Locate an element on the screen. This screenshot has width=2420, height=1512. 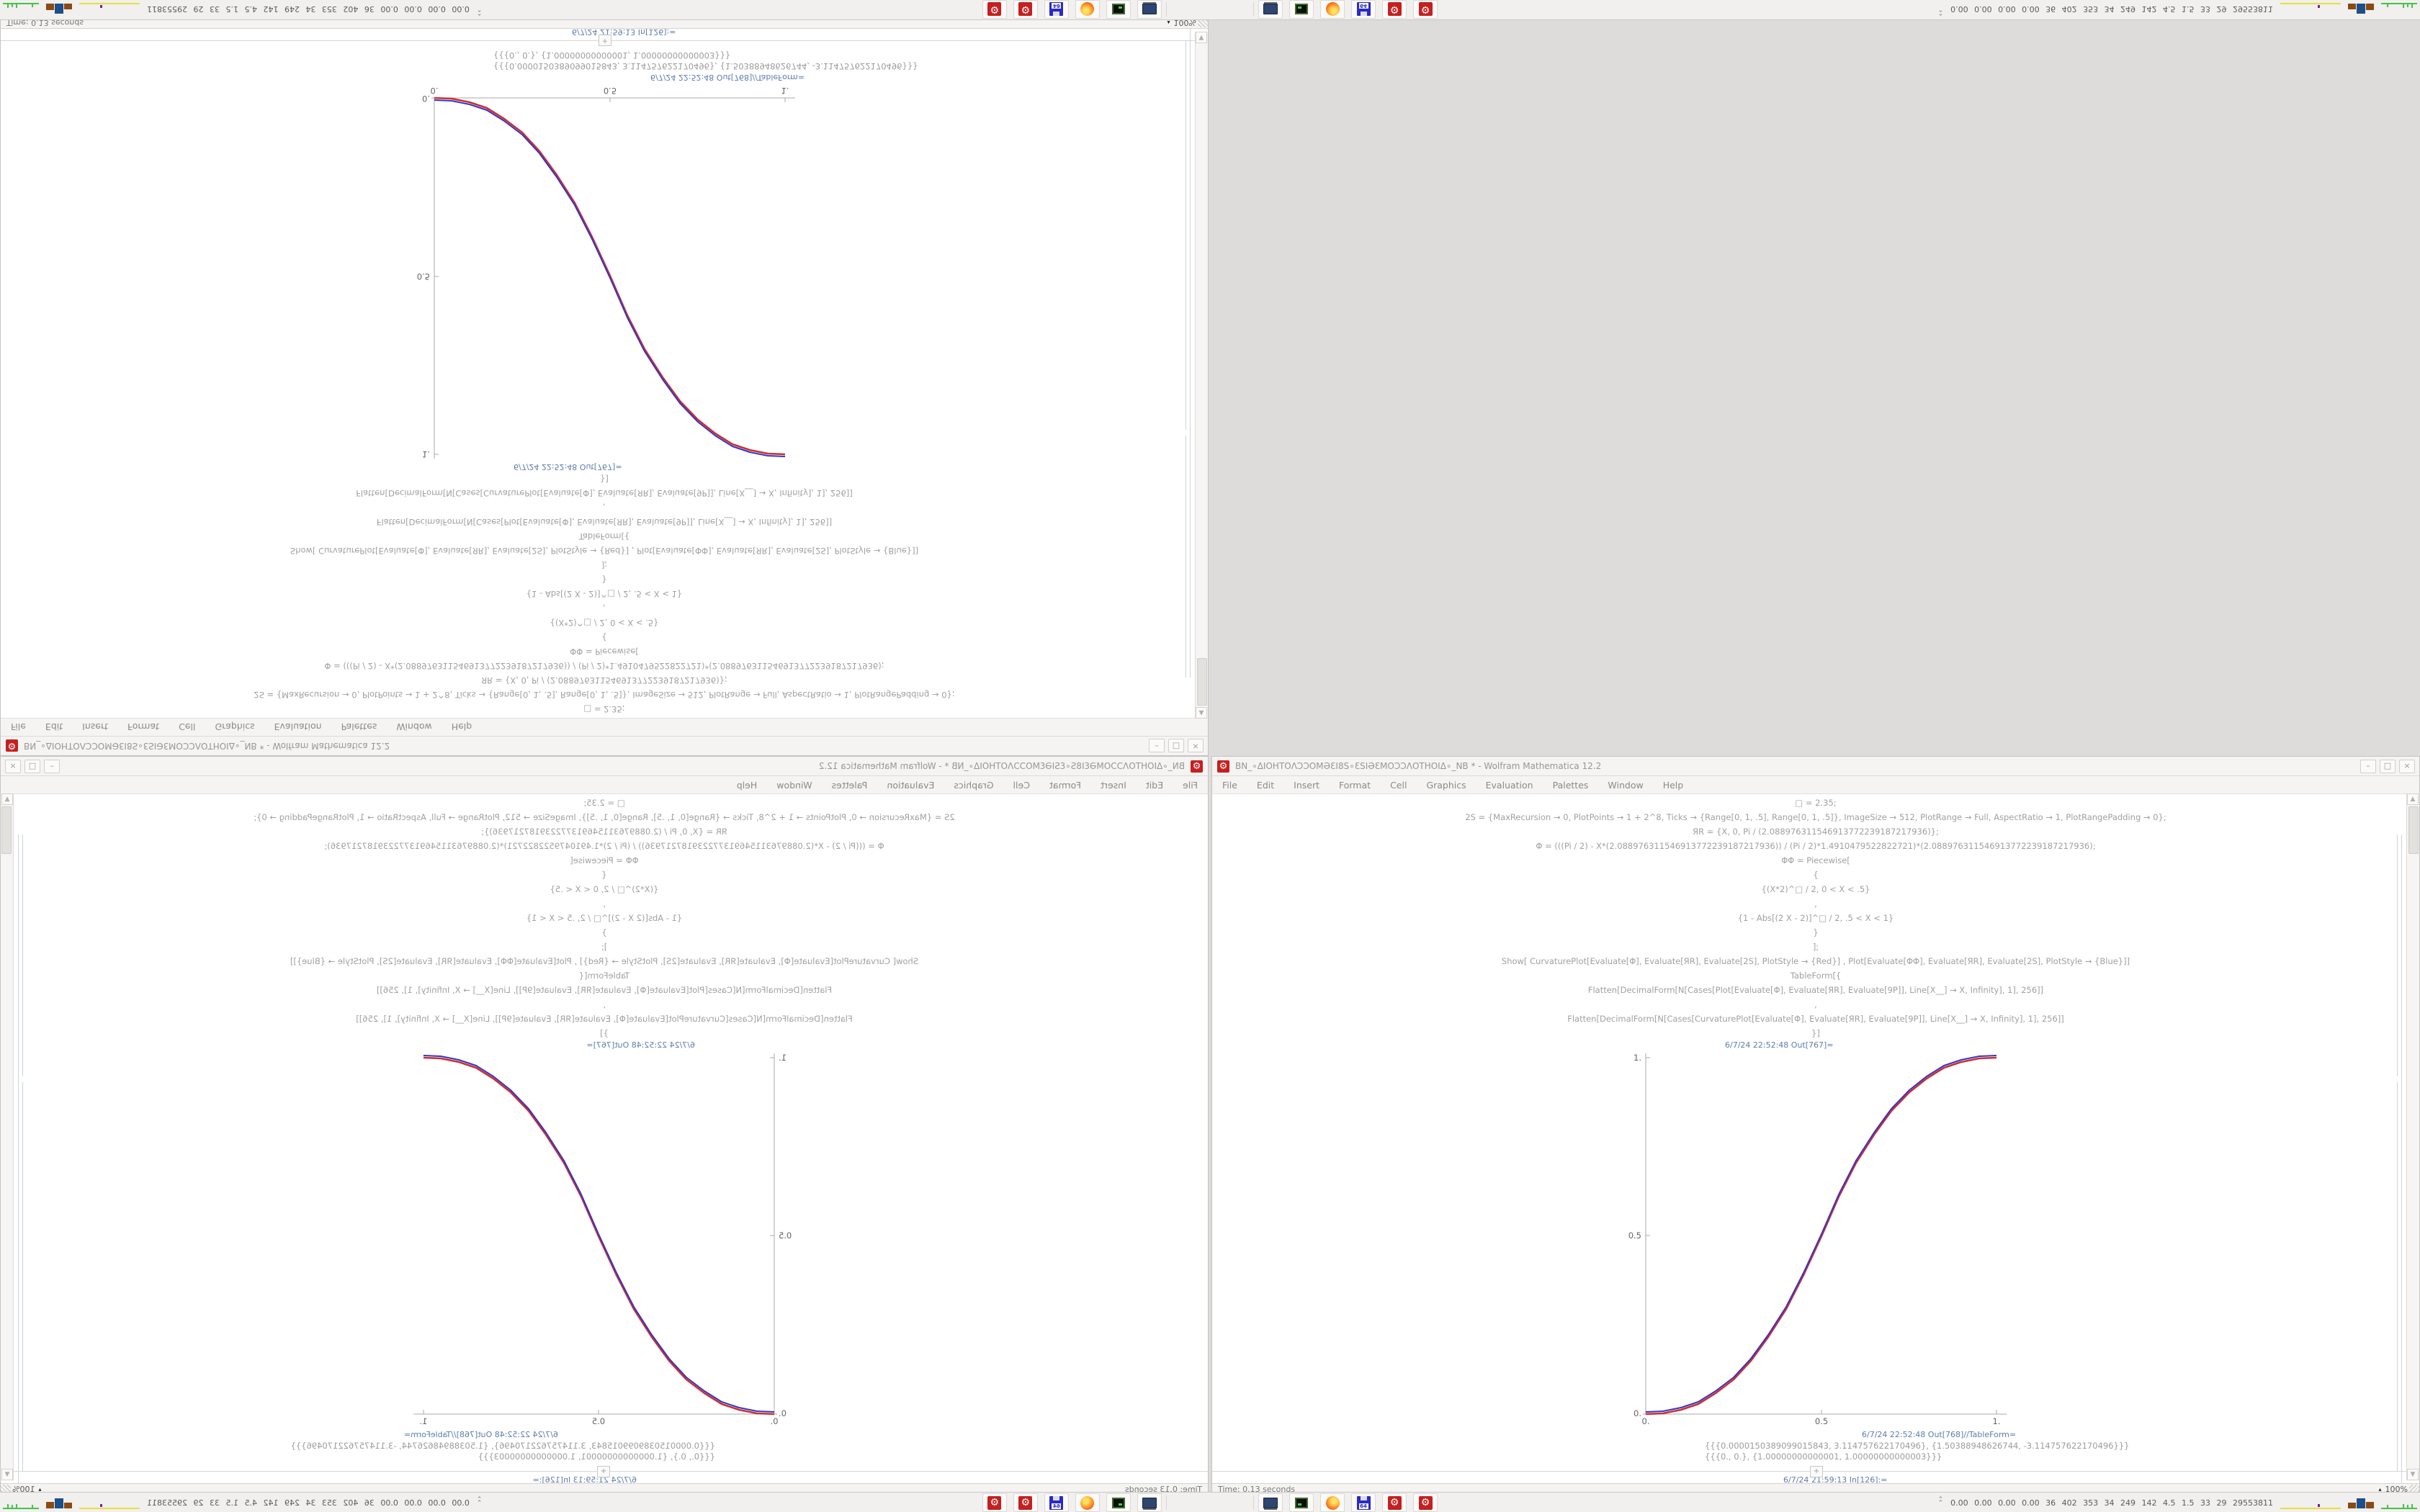
maximize-button: □ is located at coordinates (32, 766).